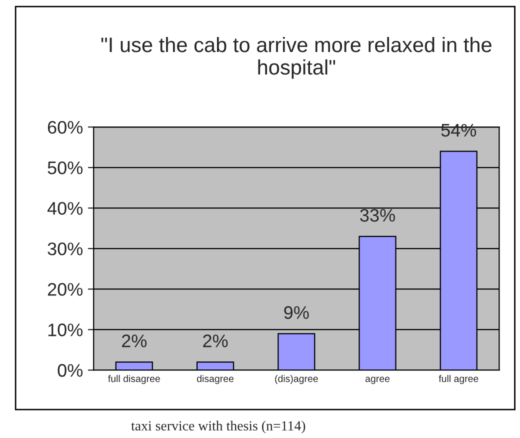  I want to click on y-tick-label: 30%, so click(65, 249).